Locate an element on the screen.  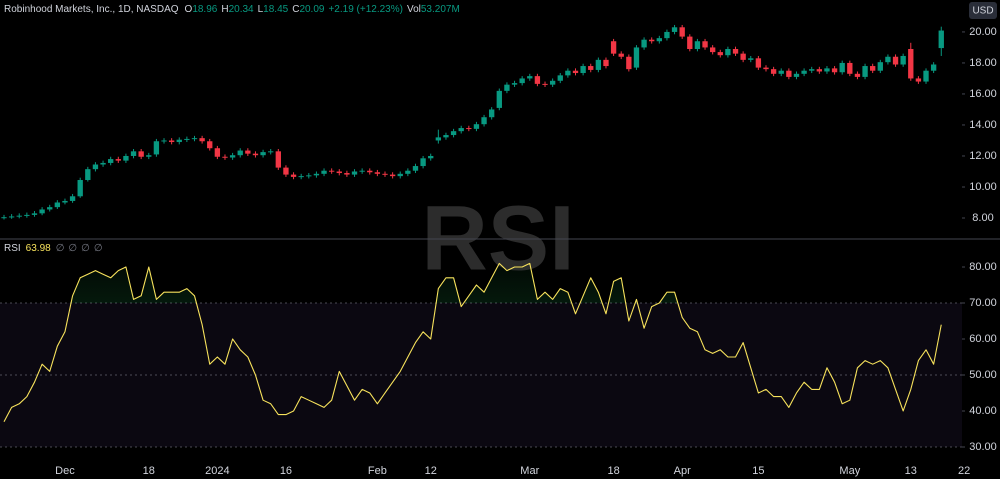
overbought-fill is located at coordinates (374, 283).